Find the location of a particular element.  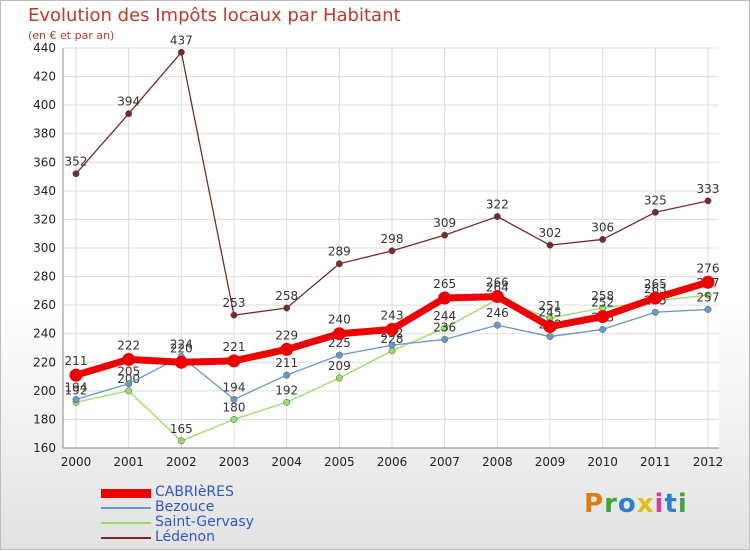

y-tick-label: 420 is located at coordinates (44, 77).